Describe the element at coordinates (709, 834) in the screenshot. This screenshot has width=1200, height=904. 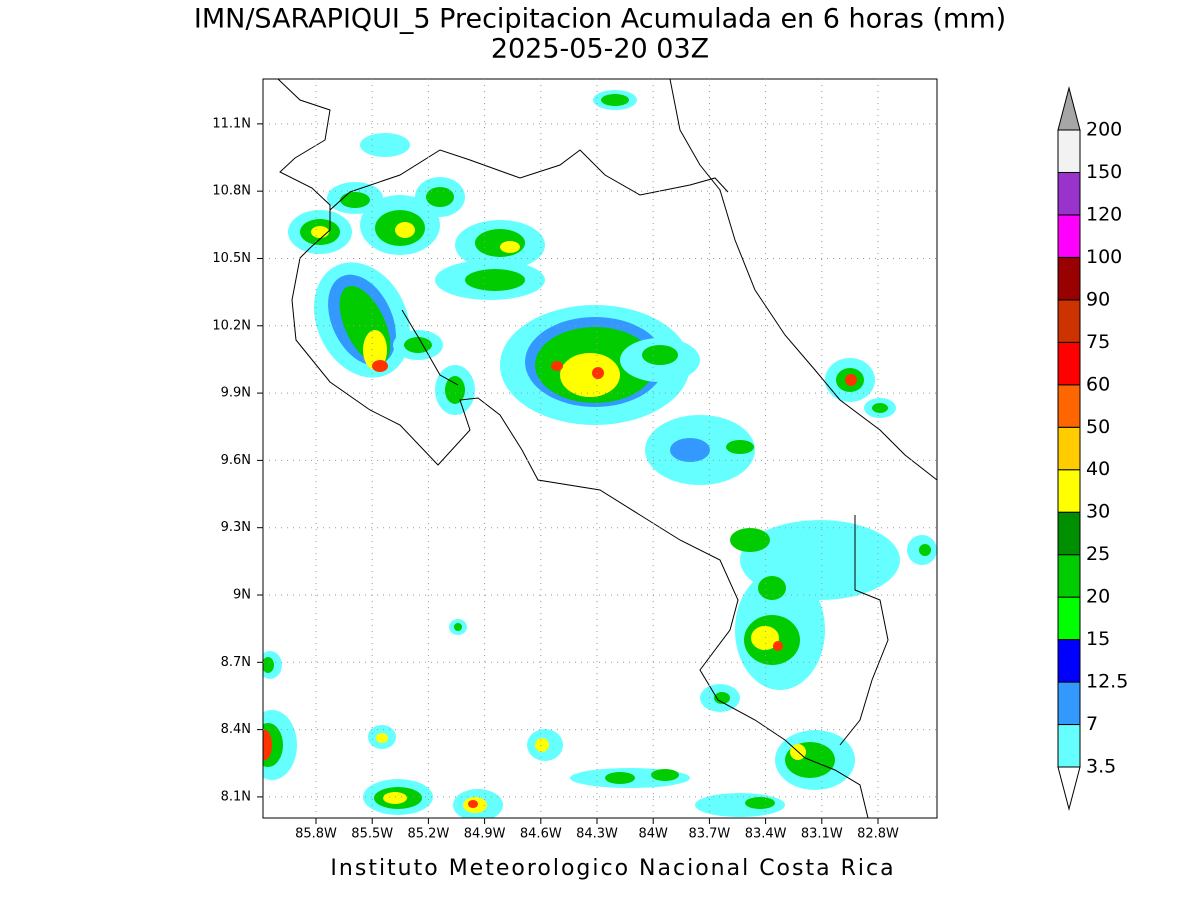
I see `x-tick-label: 83.7W` at that location.